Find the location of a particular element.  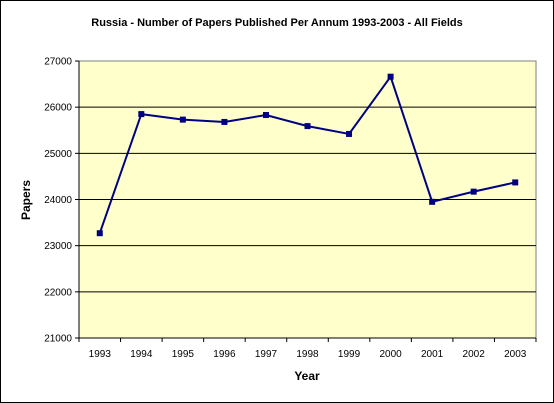

x-tick-label-2002: 2002 is located at coordinates (474, 354).